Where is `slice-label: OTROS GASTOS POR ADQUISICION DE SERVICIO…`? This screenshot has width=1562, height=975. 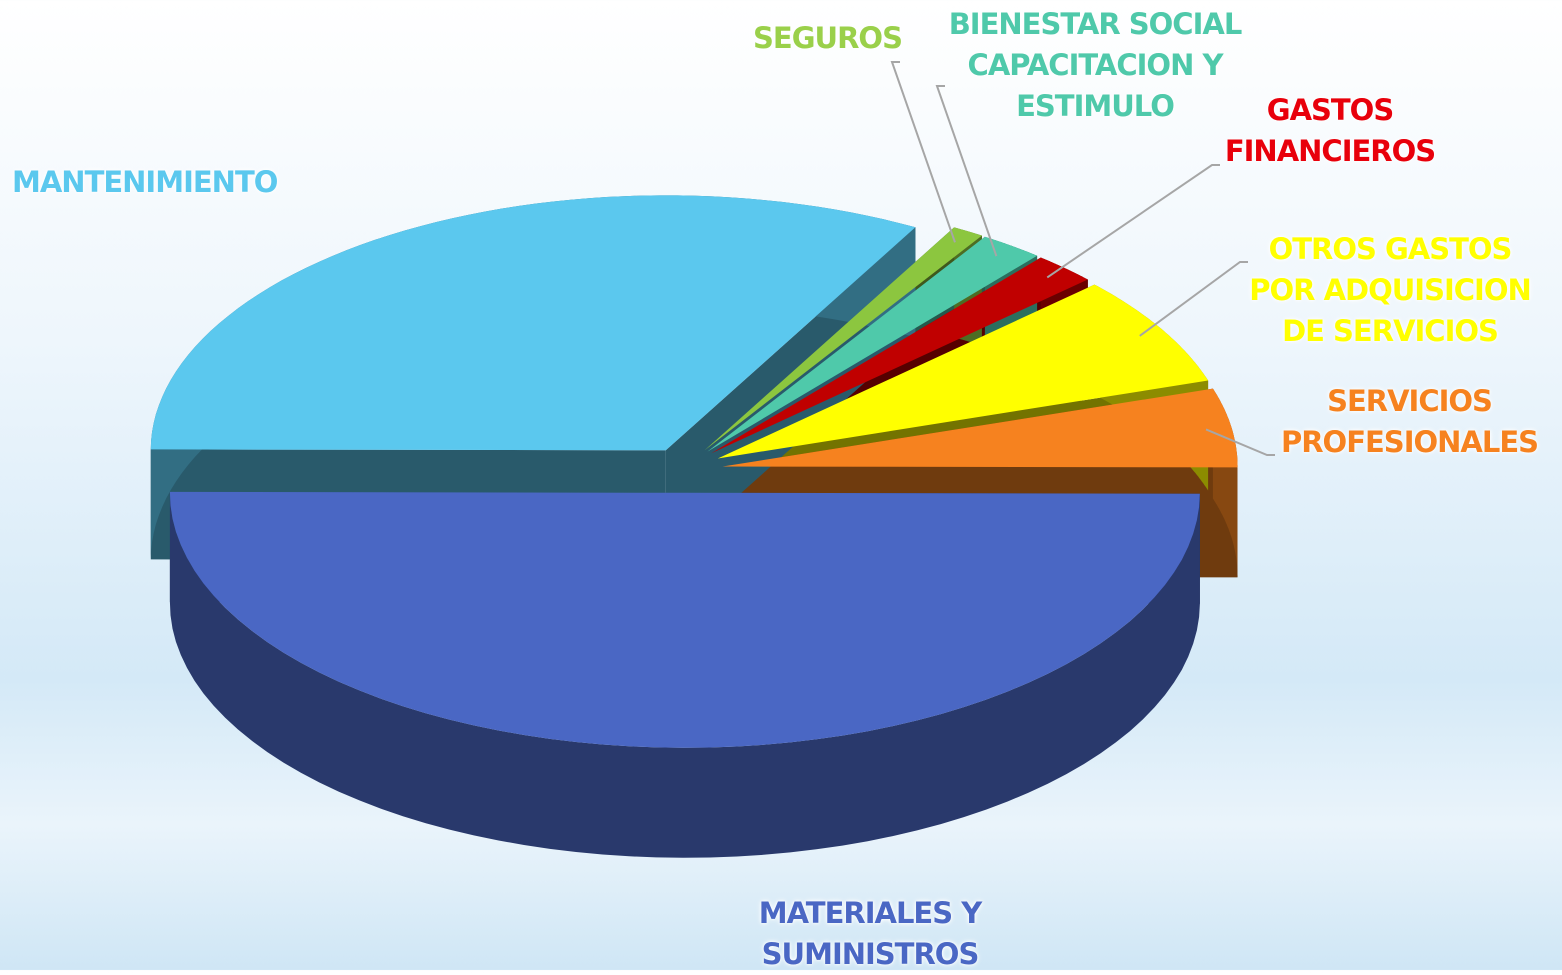 slice-label: OTROS GASTOS POR ADQUISICION DE SERVICIO… is located at coordinates (1390, 290).